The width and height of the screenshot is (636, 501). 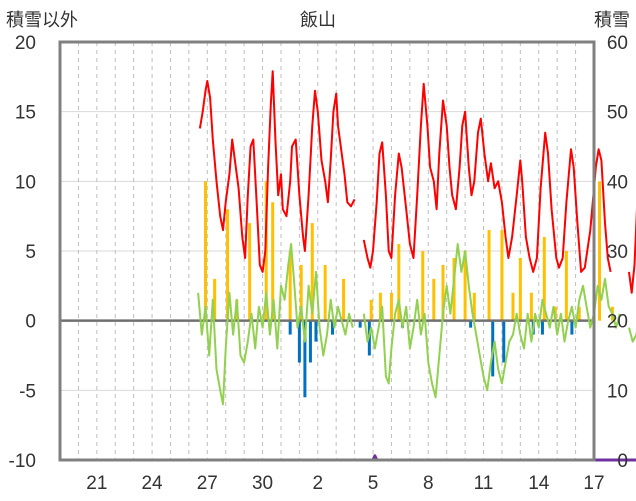 I want to click on x-tick-label: 30, so click(x=262, y=483).